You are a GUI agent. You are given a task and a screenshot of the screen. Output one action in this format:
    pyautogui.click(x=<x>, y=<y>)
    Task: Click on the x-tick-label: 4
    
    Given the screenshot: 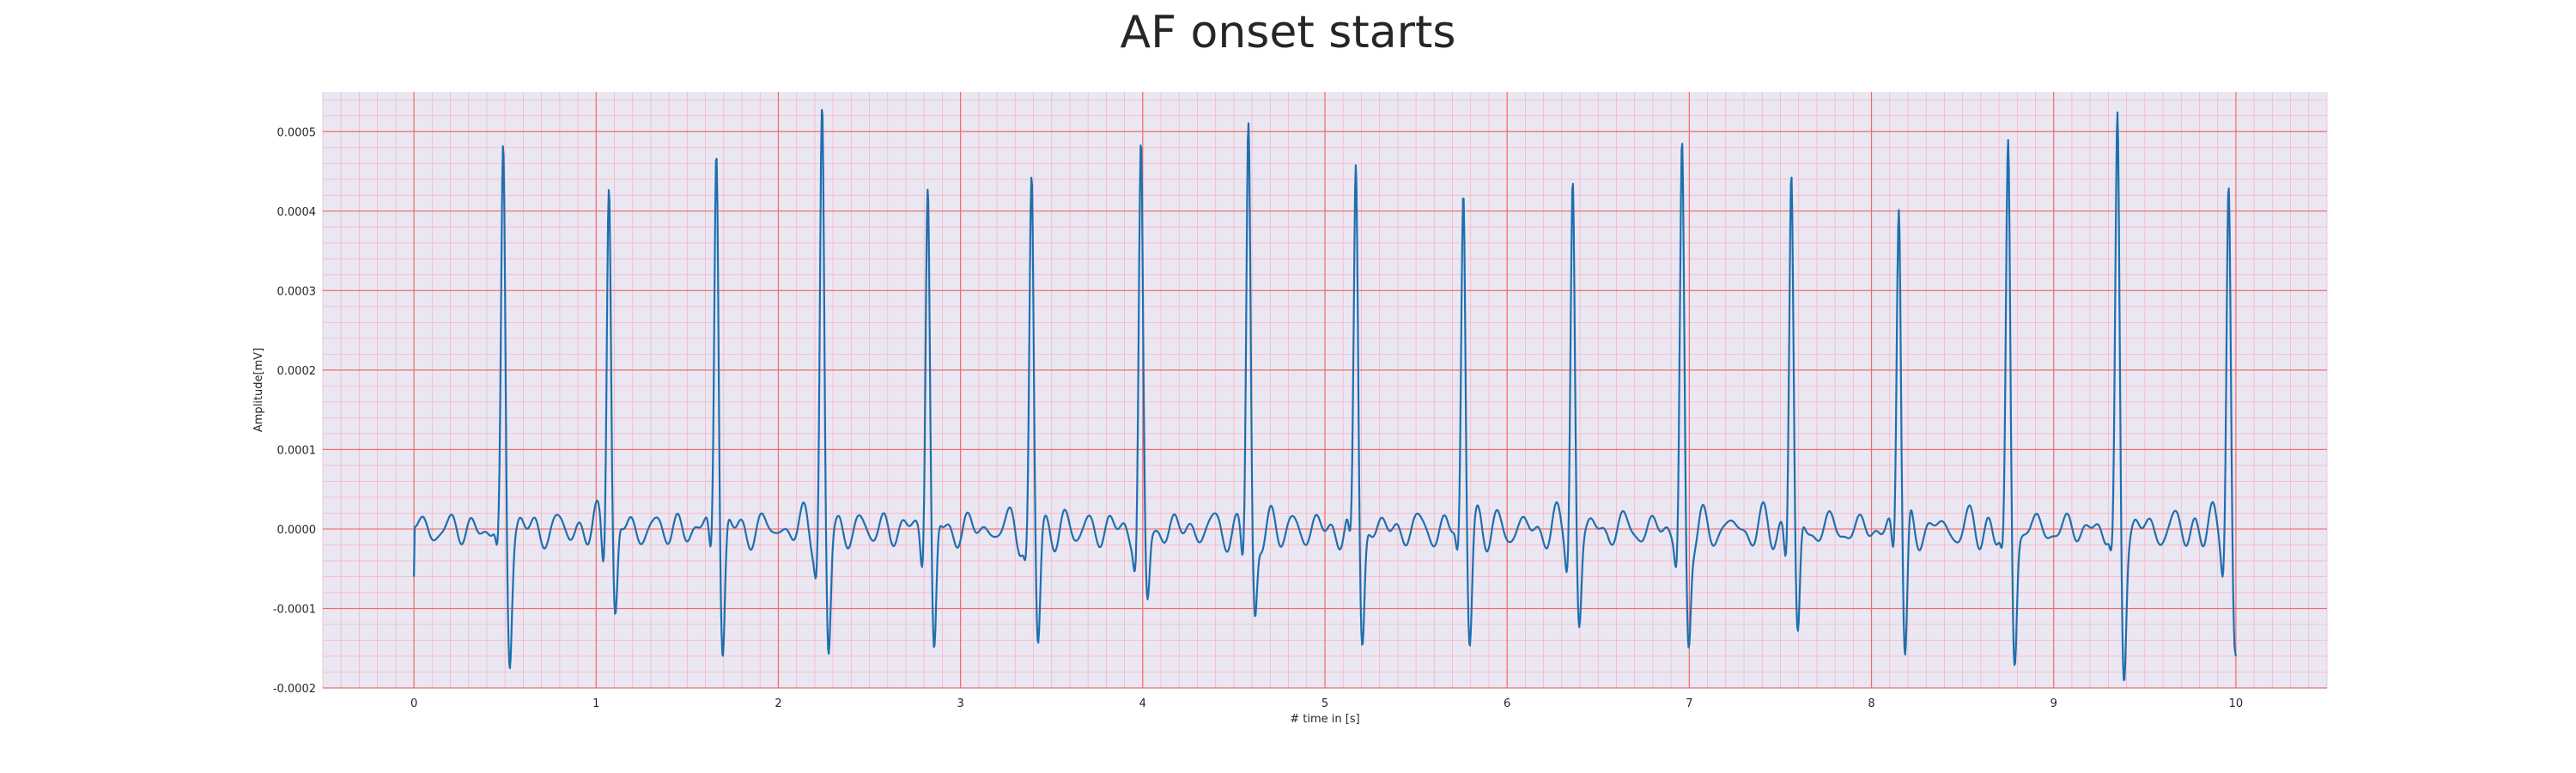 What is the action you would take?
    pyautogui.click(x=1142, y=703)
    